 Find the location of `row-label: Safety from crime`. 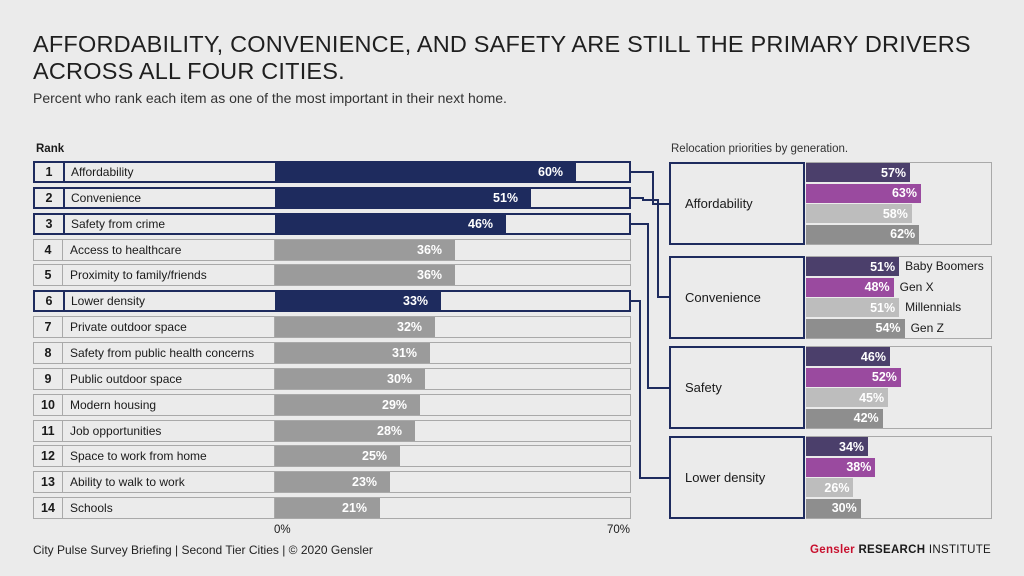

row-label: Safety from crime is located at coordinates (118, 223).